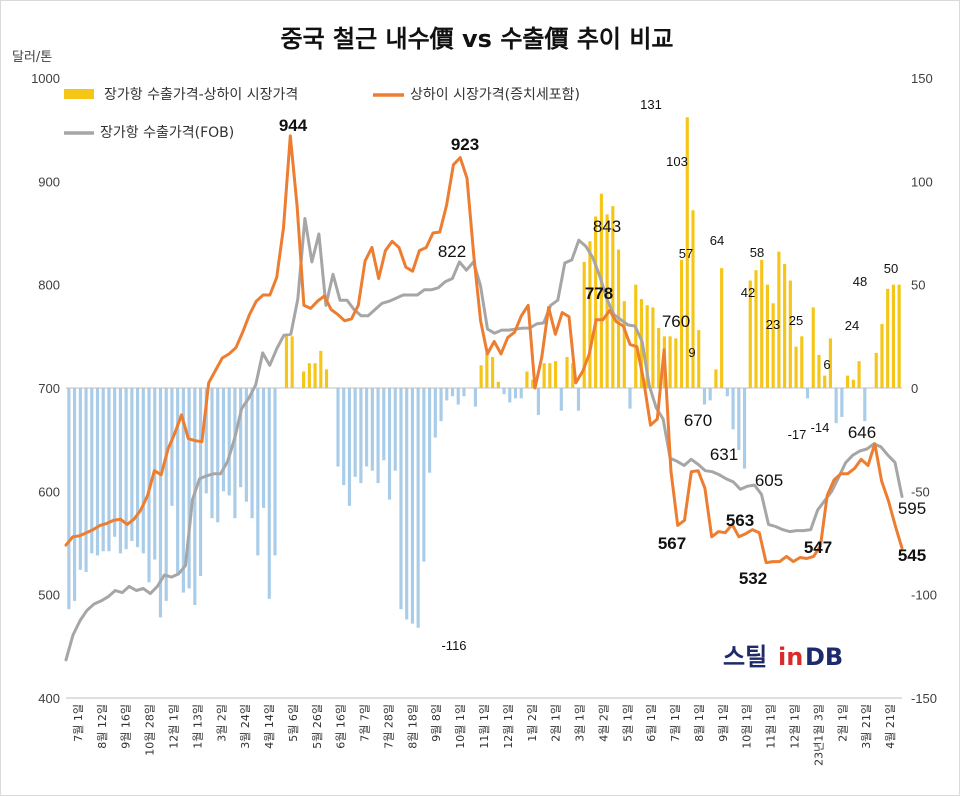 This screenshot has height=796, width=960. What do you see at coordinates (603, 723) in the screenshot?
I see `x-tick-label: 4월 2일` at bounding box center [603, 723].